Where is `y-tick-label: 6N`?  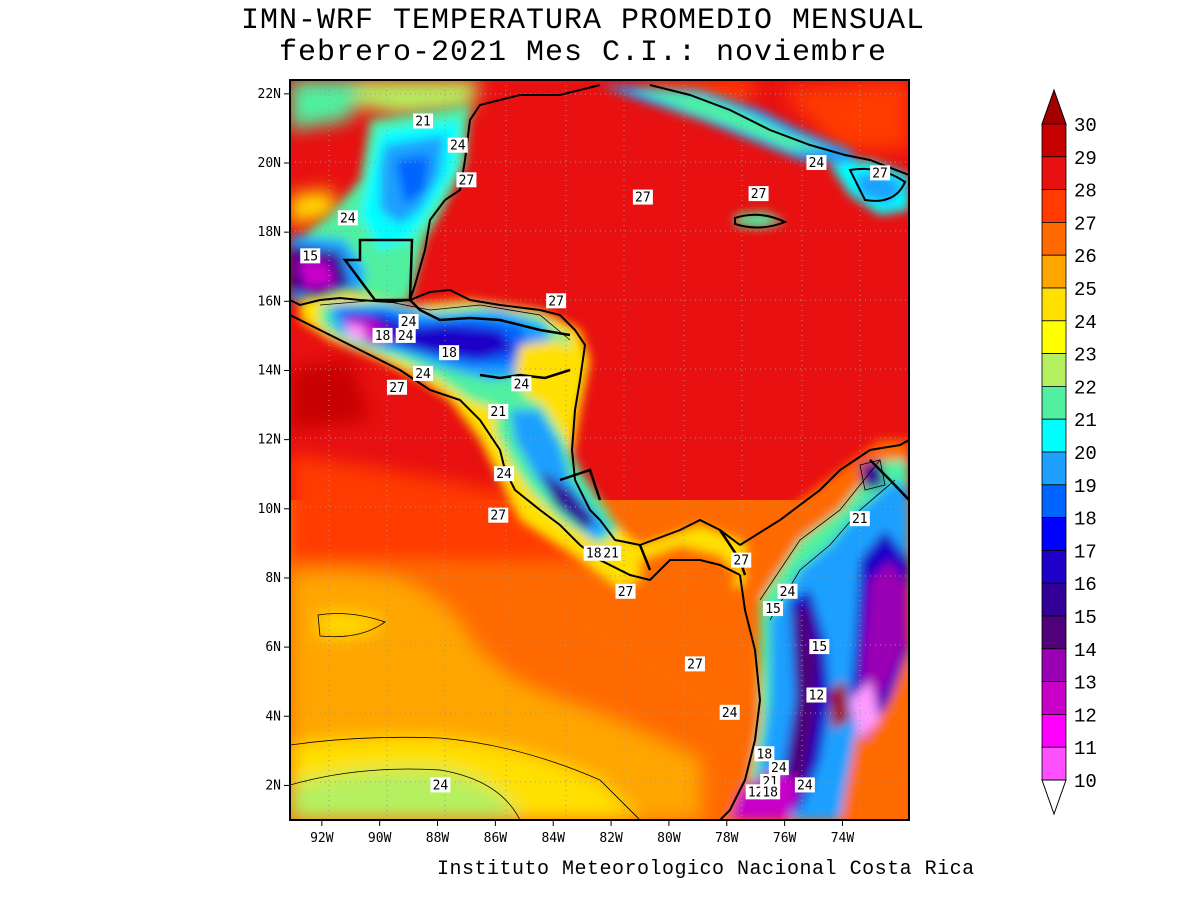
y-tick-label: 6N is located at coordinates (273, 647).